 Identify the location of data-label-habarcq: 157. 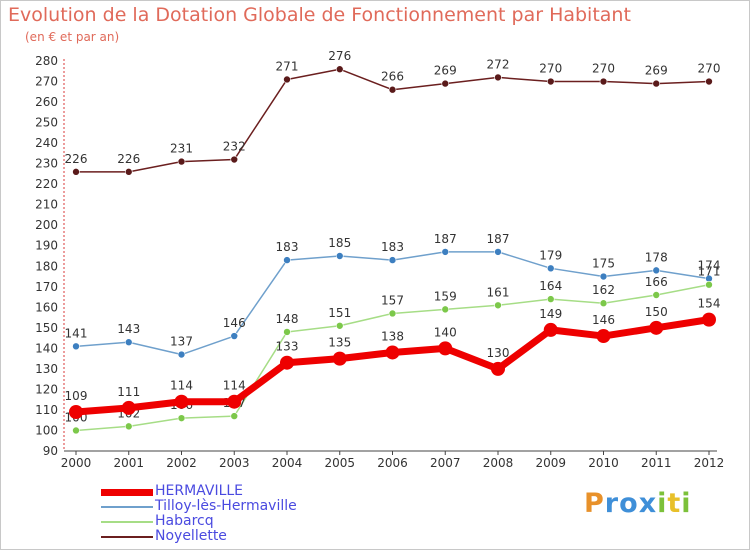
(392, 300).